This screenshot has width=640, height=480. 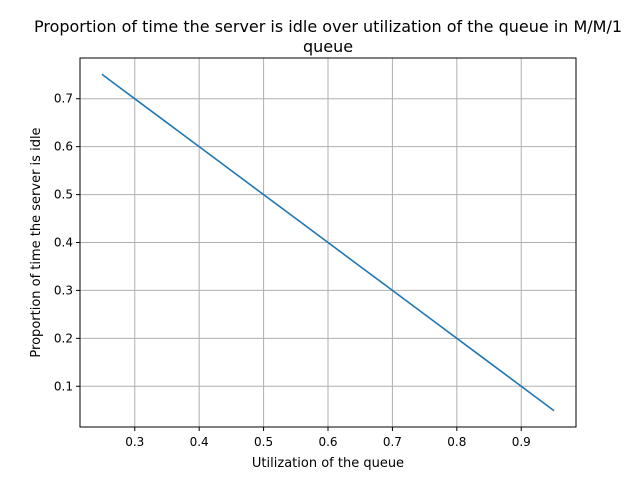 What do you see at coordinates (36, 242) in the screenshot?
I see `y-axis-label: Proportion of time the server is idle` at bounding box center [36, 242].